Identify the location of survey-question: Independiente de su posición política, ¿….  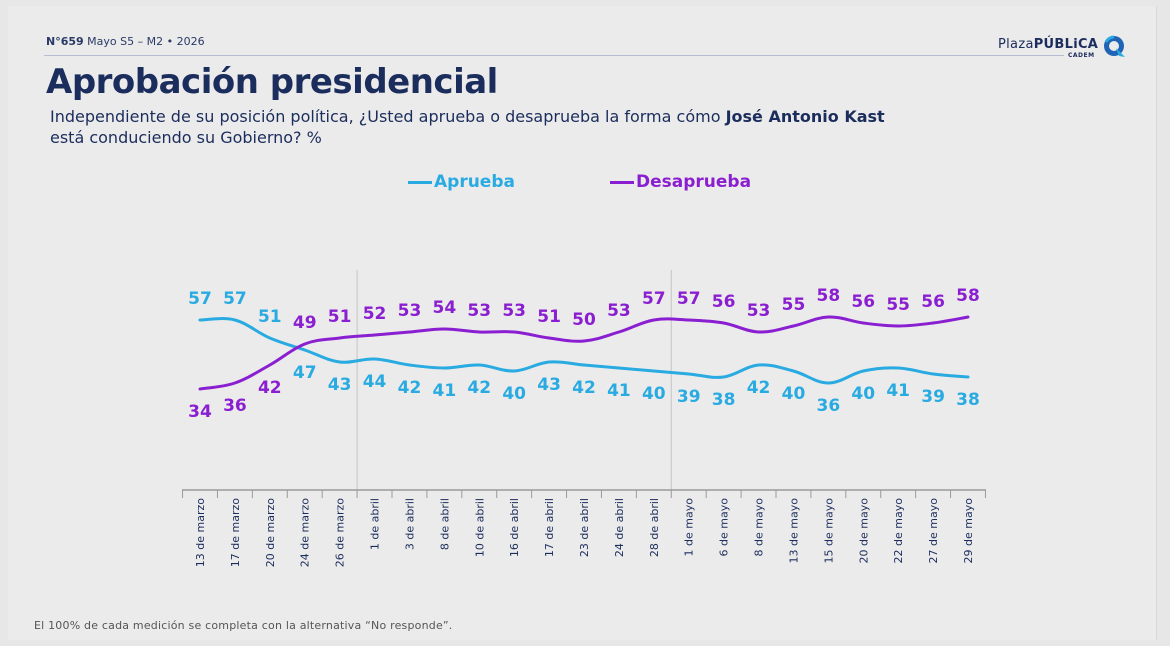
(510, 127).